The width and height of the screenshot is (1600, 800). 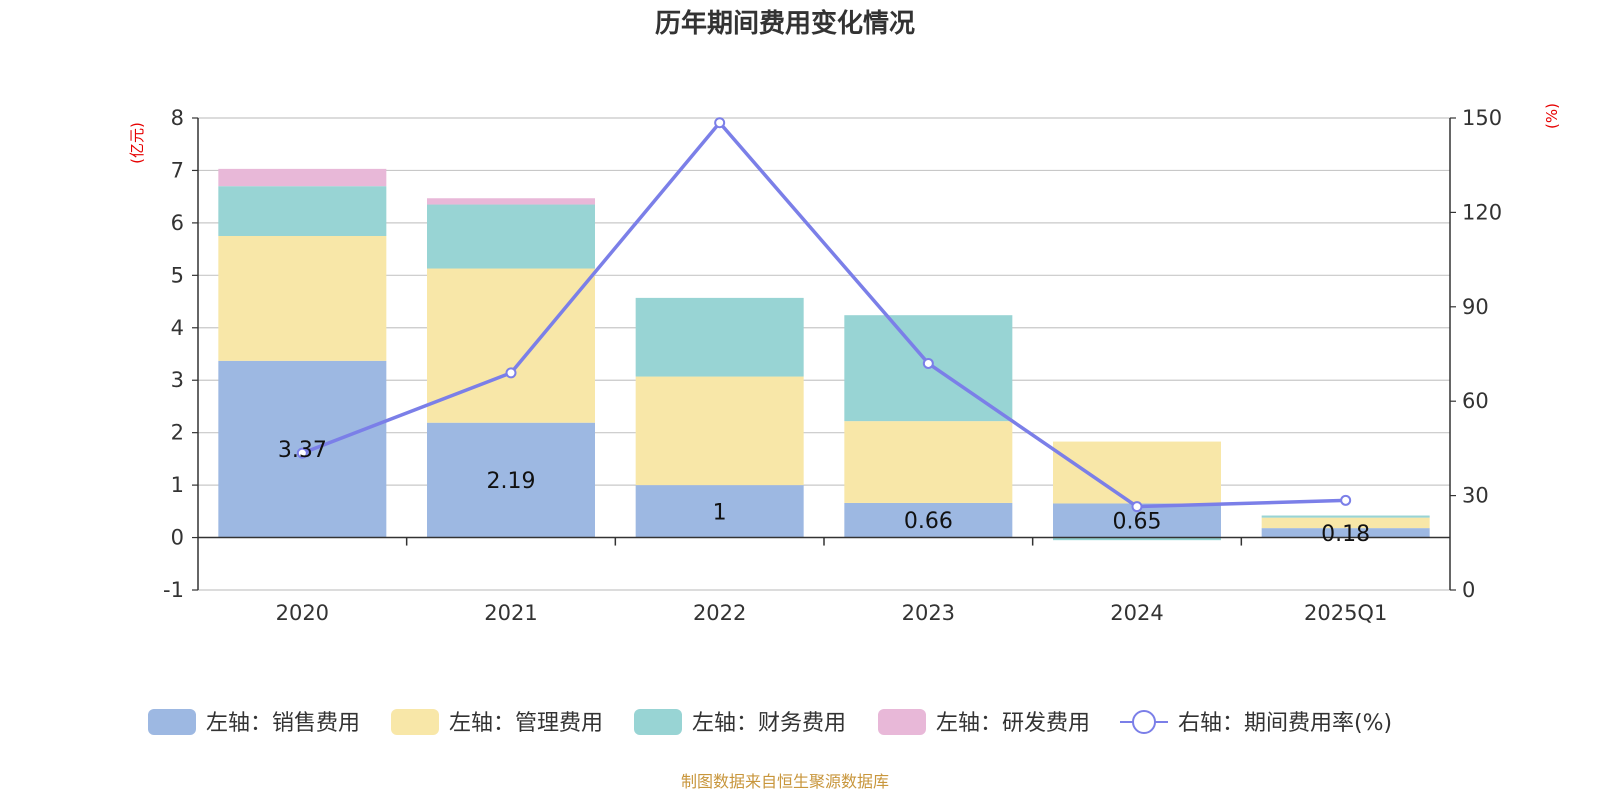 What do you see at coordinates (1136, 613) in the screenshot?
I see `category-label: 2024` at bounding box center [1136, 613].